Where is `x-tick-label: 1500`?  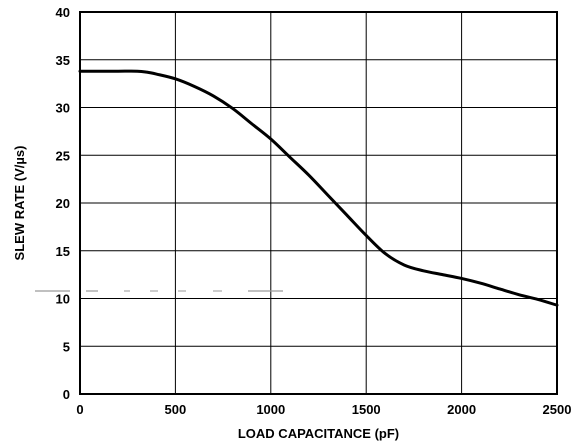 x-tick-label: 1500 is located at coordinates (366, 409).